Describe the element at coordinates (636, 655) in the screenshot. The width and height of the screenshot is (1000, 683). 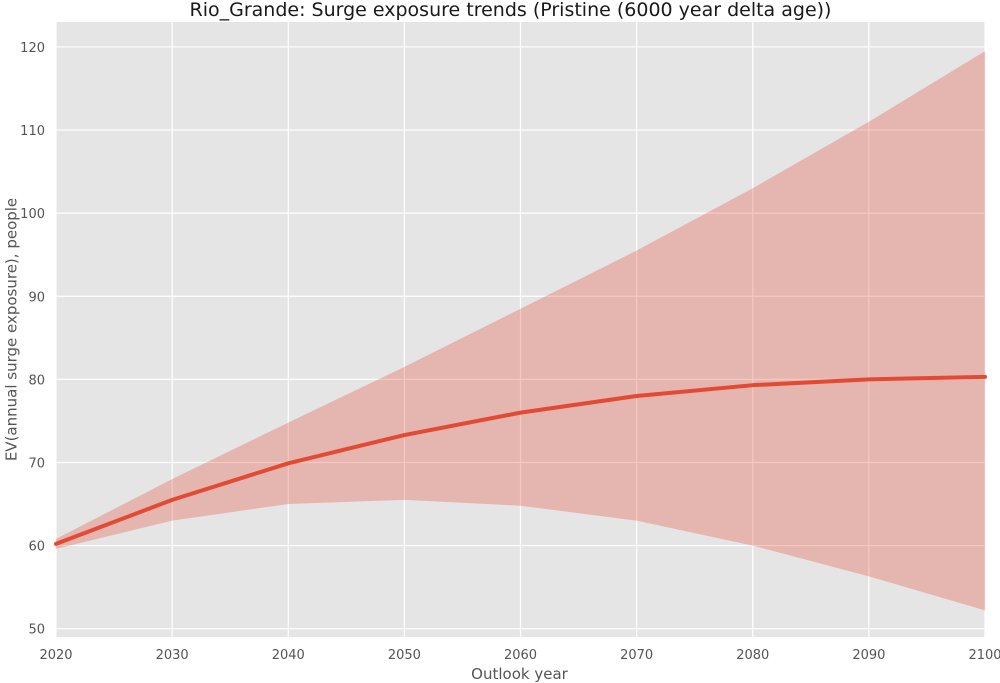
I see `x-tick-label: 2070` at that location.